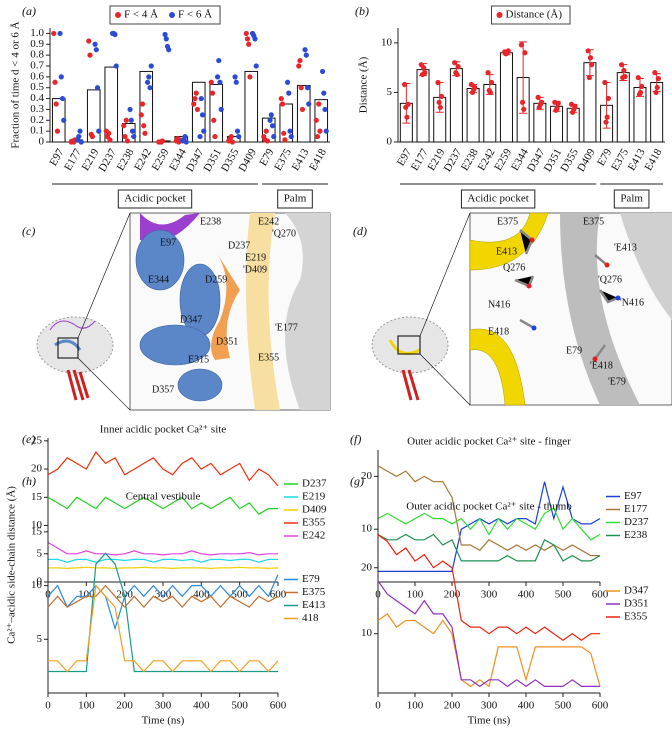  Describe the element at coordinates (286, 327) in the screenshot. I see `residue-label: 'E177` at that location.